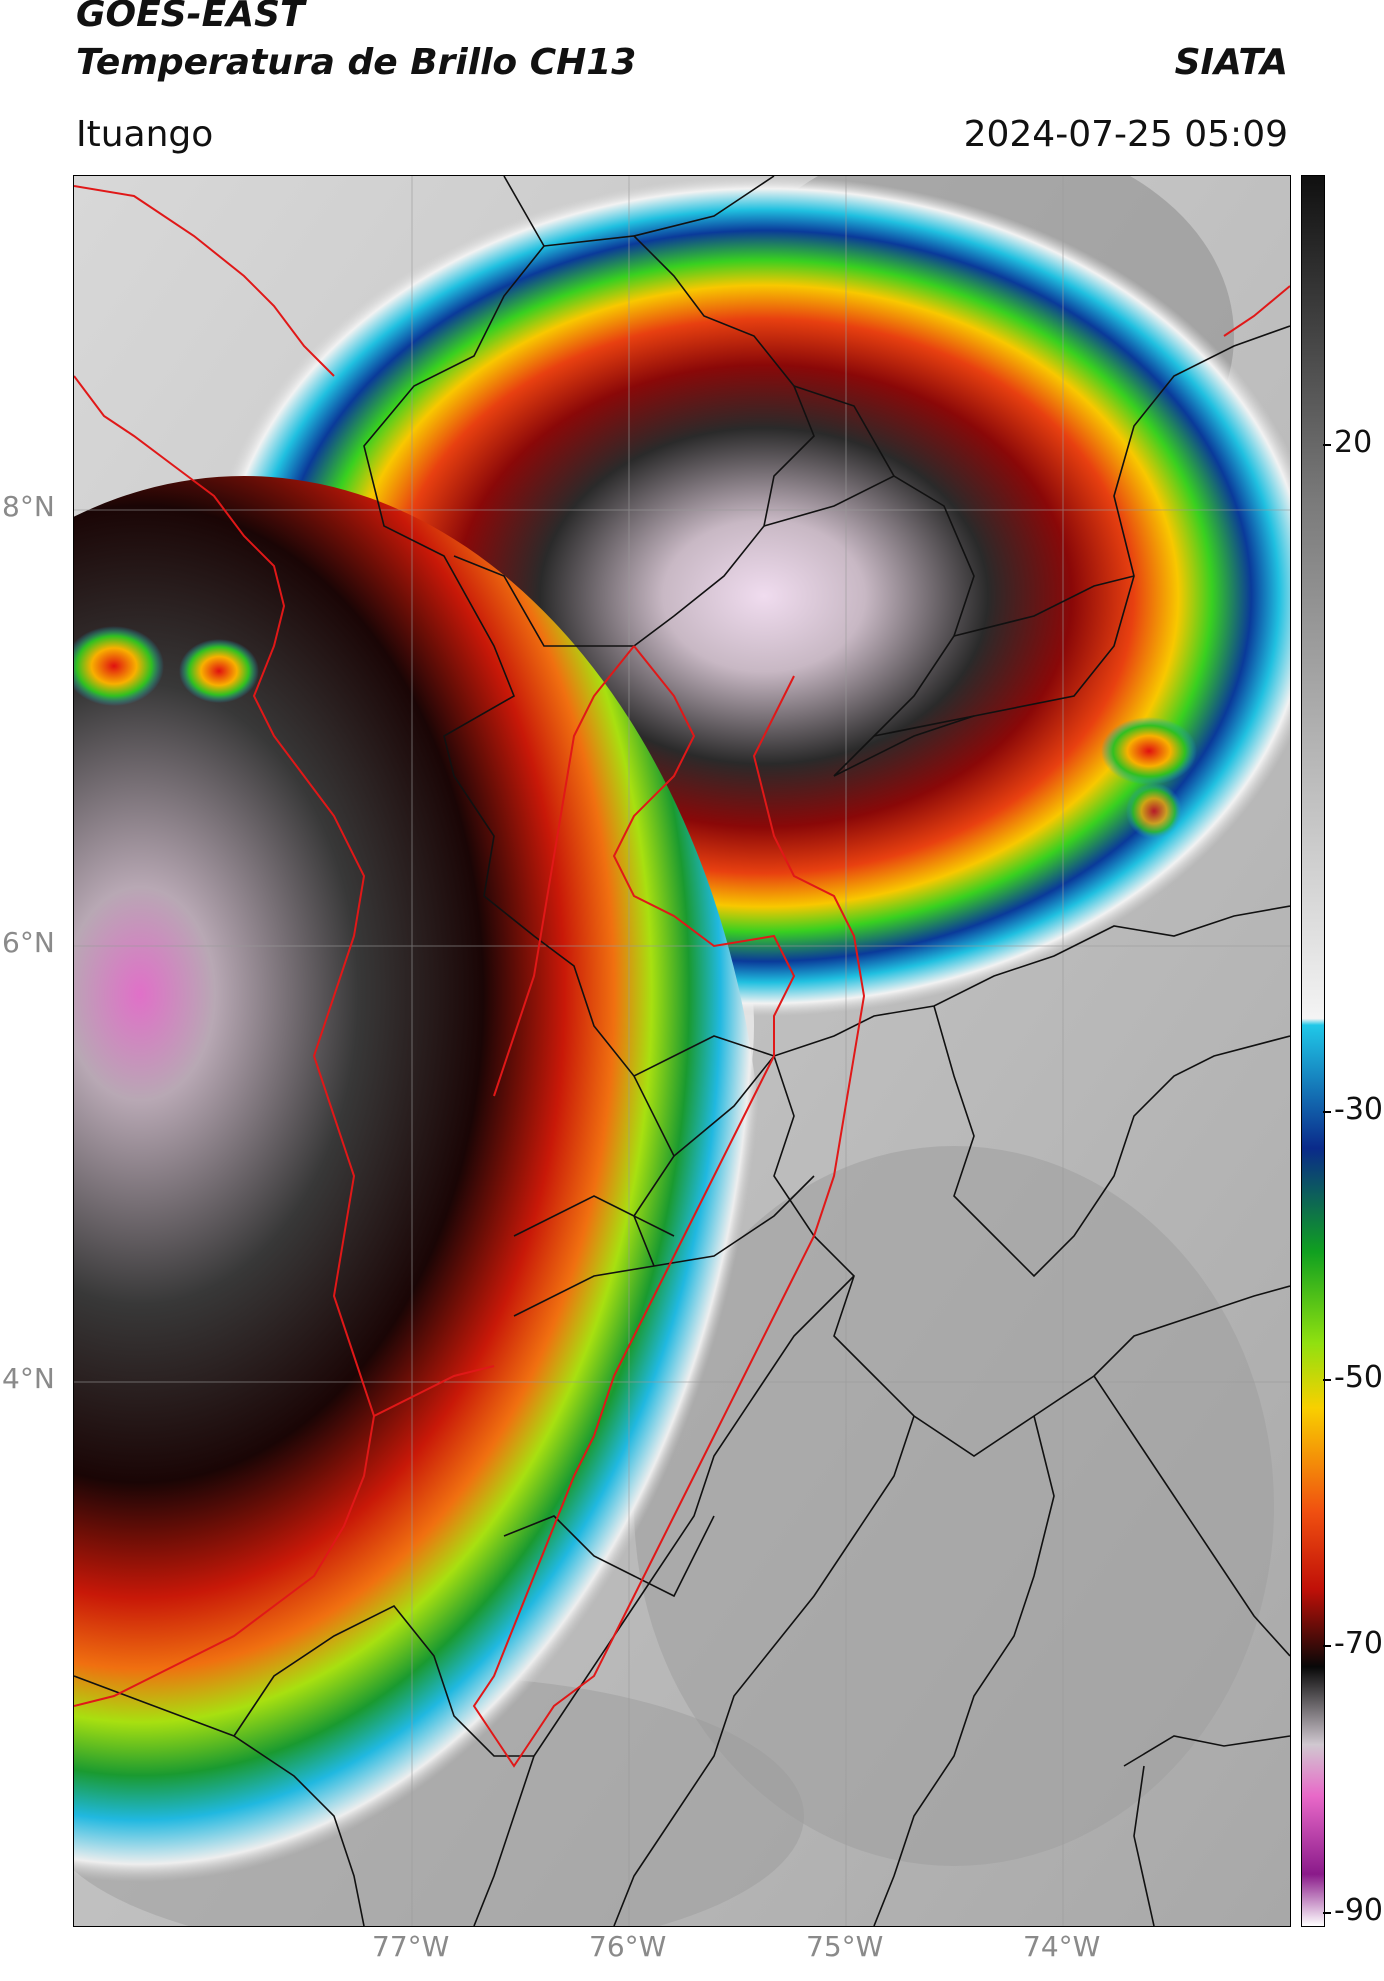  I want to click on timestamp-label: 2024-07-25 05:09, so click(1125, 134).